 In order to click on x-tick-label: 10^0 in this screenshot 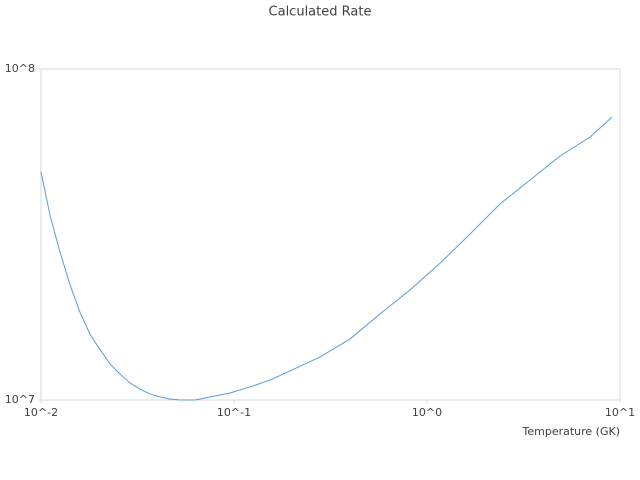, I will do `click(427, 412)`.